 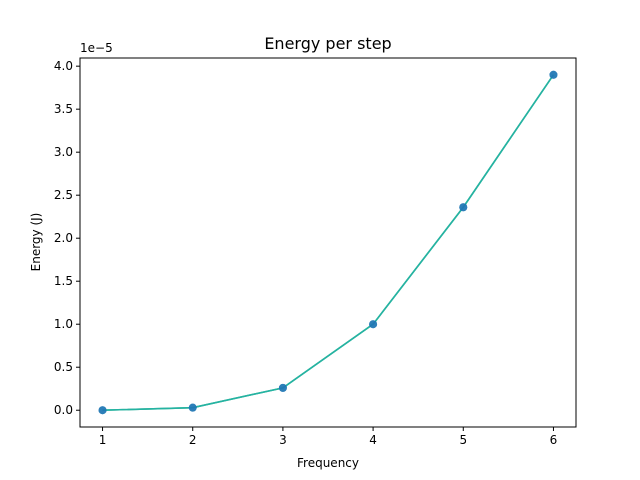 I want to click on y-axis-label: Energy (J), so click(x=36, y=242).